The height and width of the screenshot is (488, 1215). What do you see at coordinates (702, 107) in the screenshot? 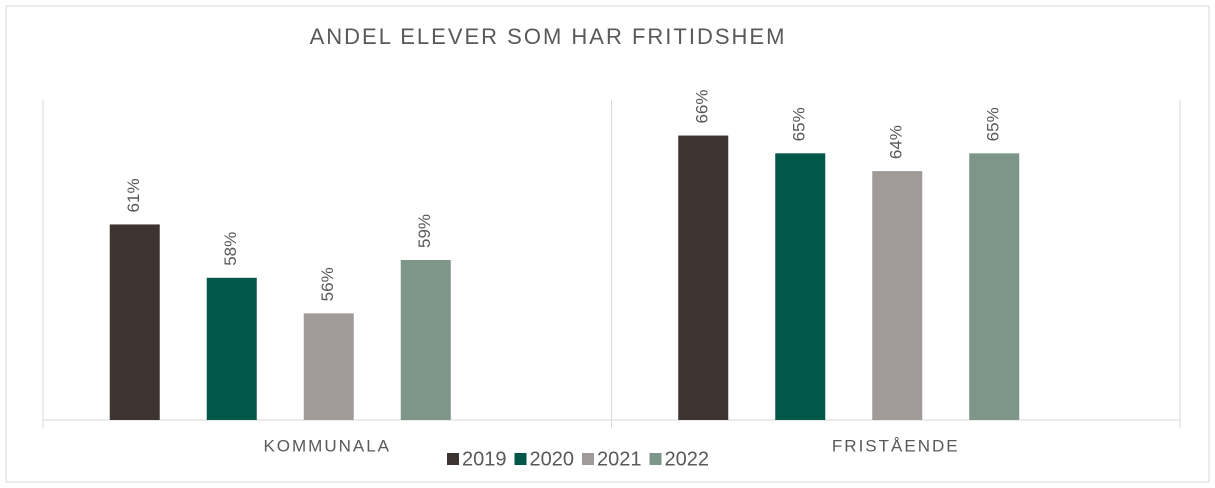
I see `data-label: 66%` at bounding box center [702, 107].